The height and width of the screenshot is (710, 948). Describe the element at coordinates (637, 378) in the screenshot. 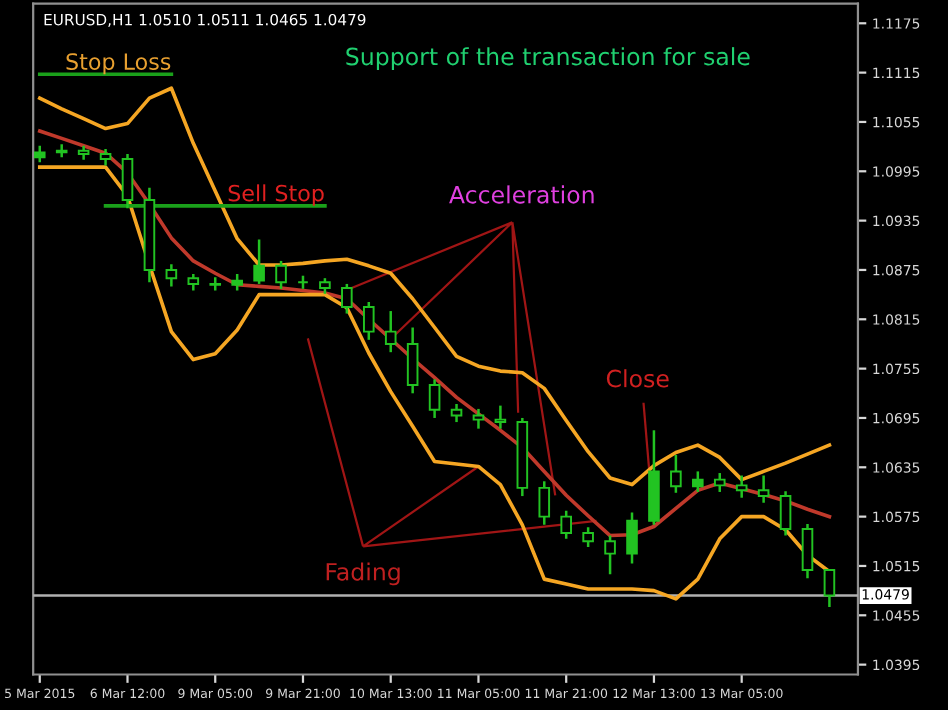

I see `annotation: Close` at that location.